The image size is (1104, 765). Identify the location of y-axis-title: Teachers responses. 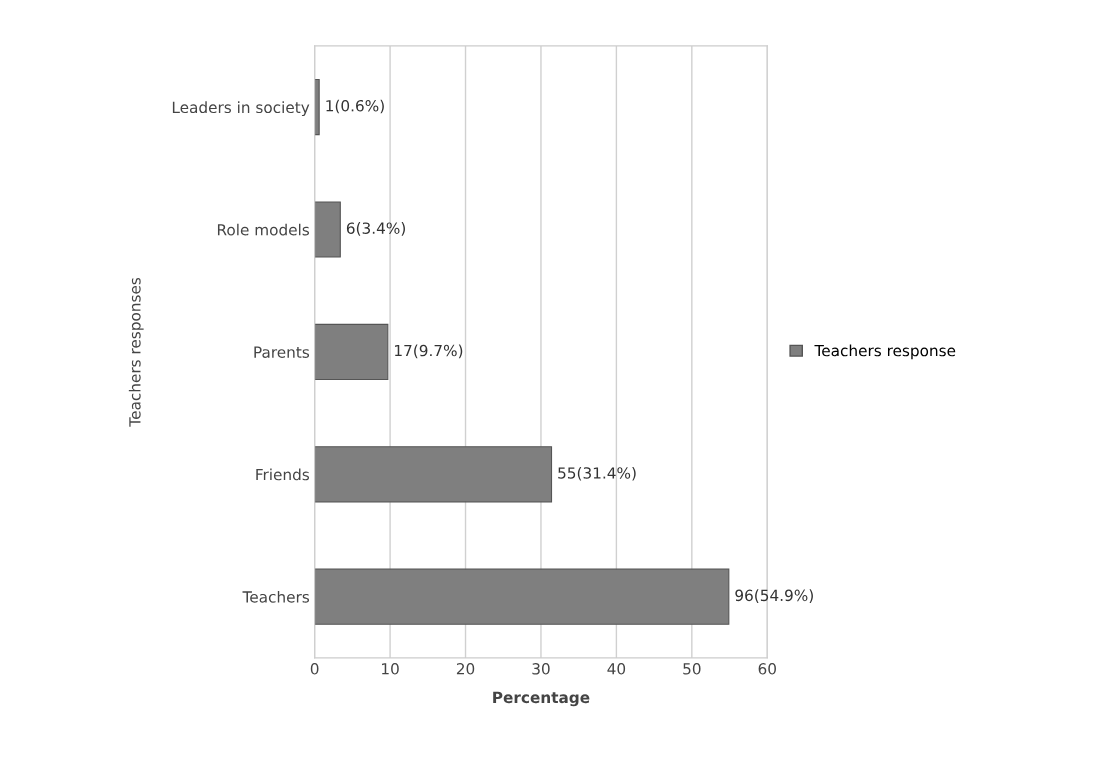
(136, 352).